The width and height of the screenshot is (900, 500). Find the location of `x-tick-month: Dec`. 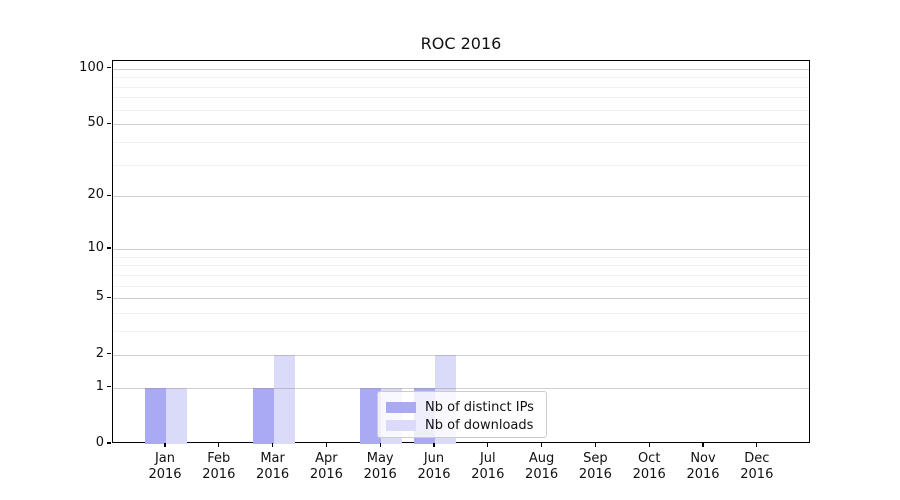

x-tick-month: Dec is located at coordinates (757, 458).